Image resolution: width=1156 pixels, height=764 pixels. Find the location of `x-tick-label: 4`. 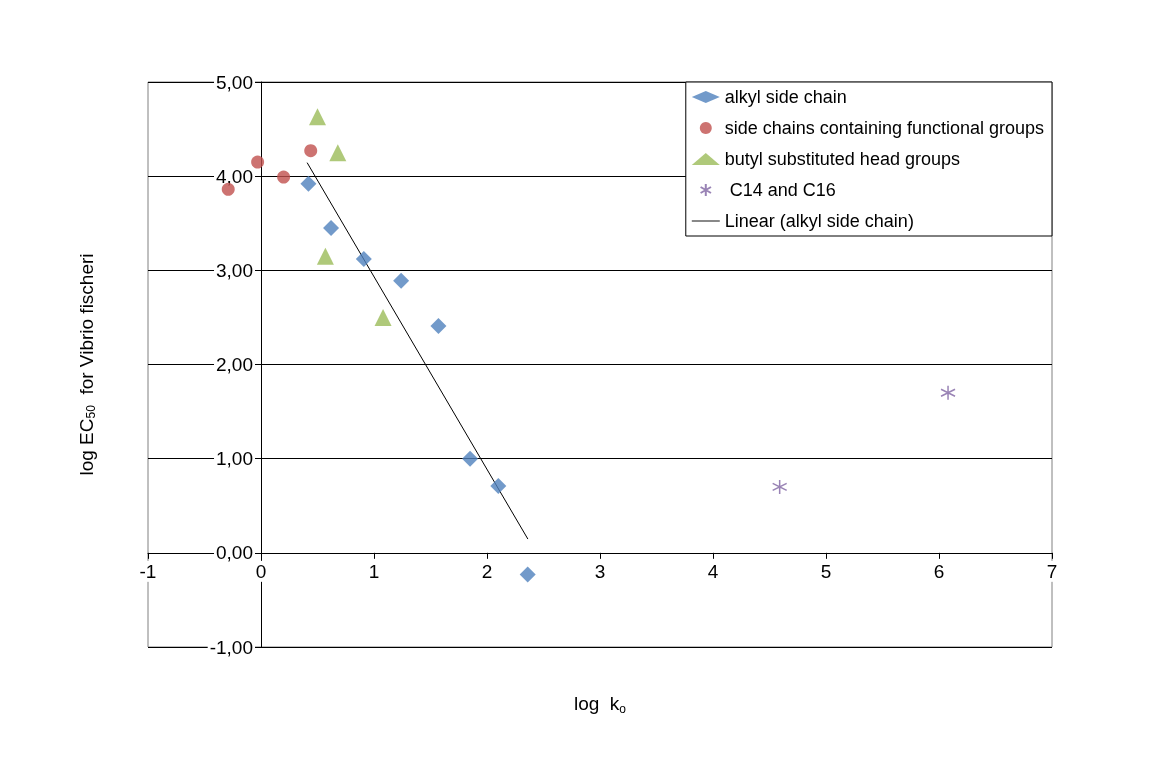

x-tick-label: 4 is located at coordinates (713, 571).